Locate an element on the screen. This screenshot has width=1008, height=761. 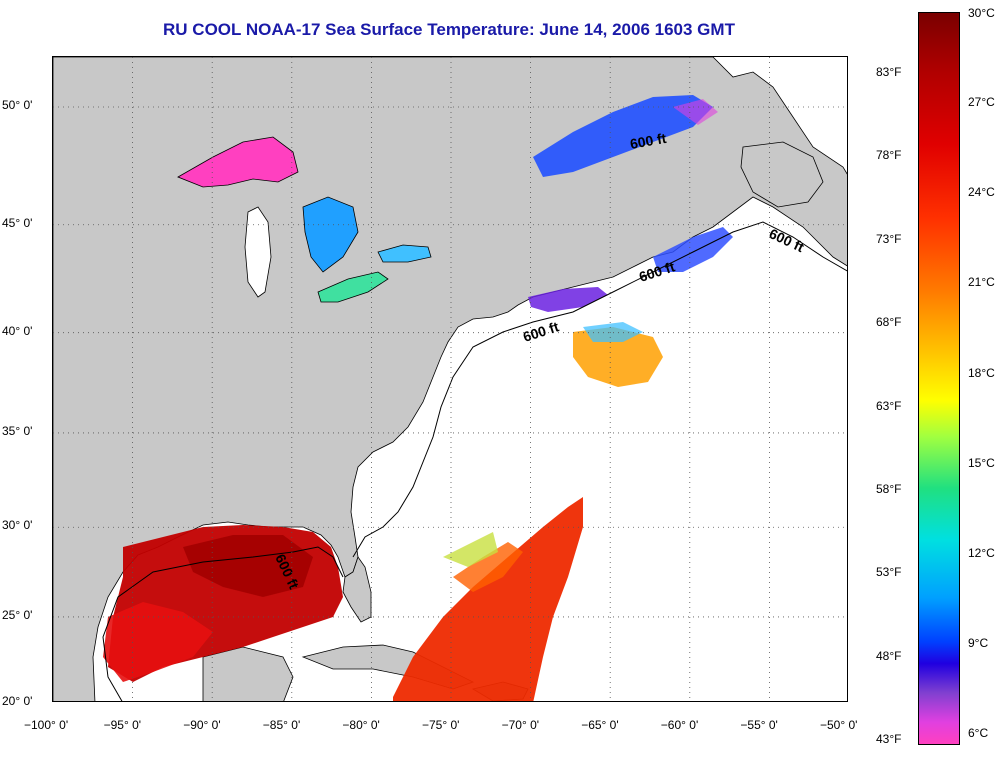
colorbar-celsius-label: 18°C is located at coordinates (981, 372).